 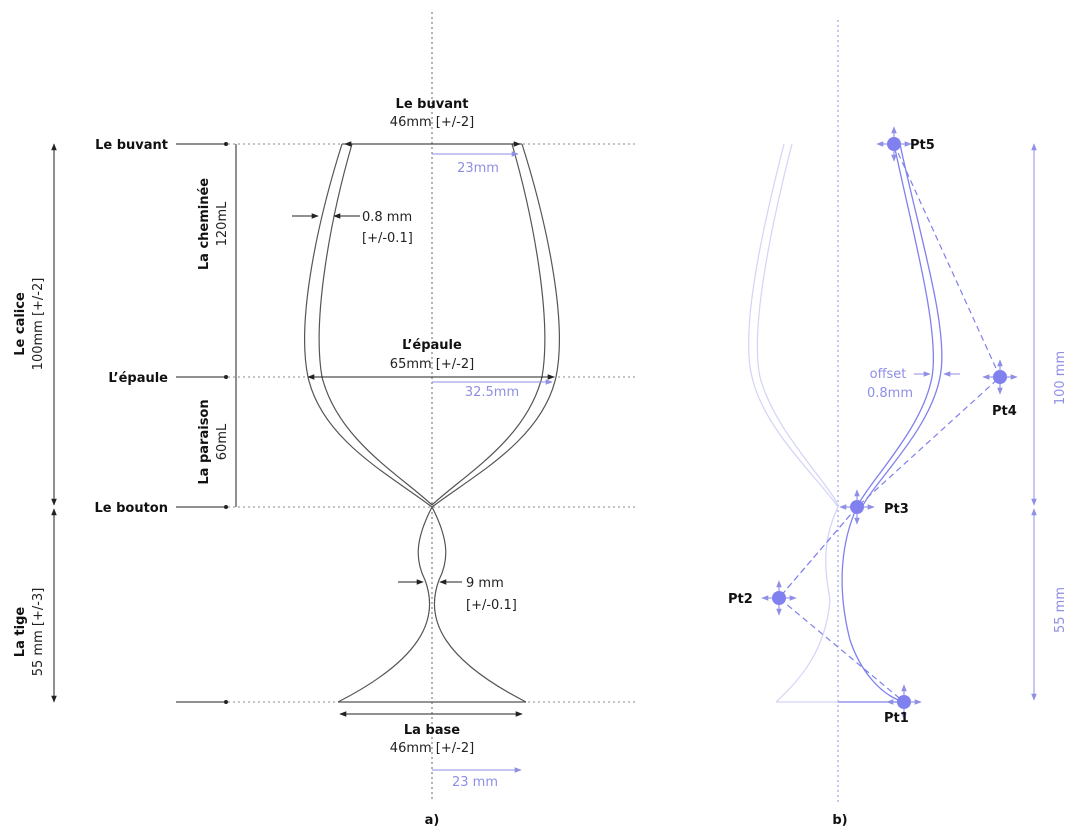 What do you see at coordinates (138, 378) in the screenshot?
I see `label-epaule: L’épaule` at bounding box center [138, 378].